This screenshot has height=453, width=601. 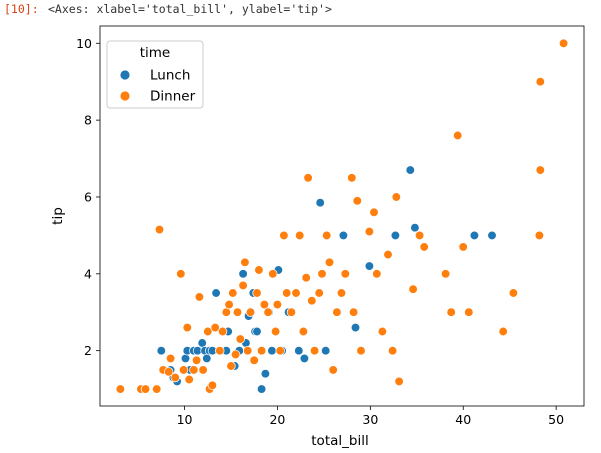 I want to click on y-axis-label: tip, so click(x=58, y=216).